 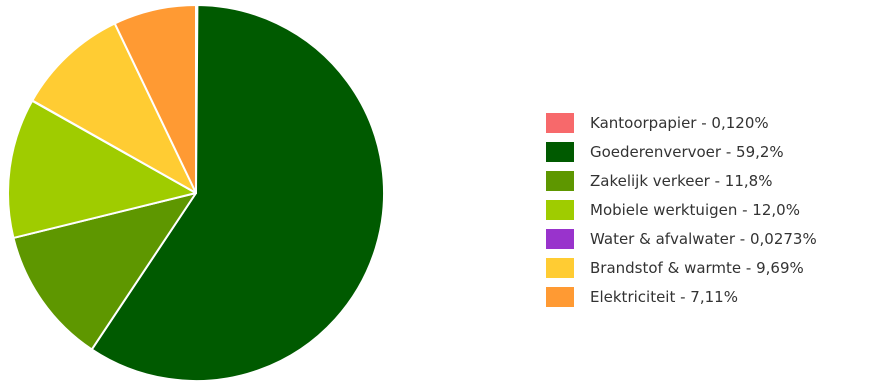 I want to click on legend-item: Brandstof & warmte - 9,69%, so click(x=675, y=268).